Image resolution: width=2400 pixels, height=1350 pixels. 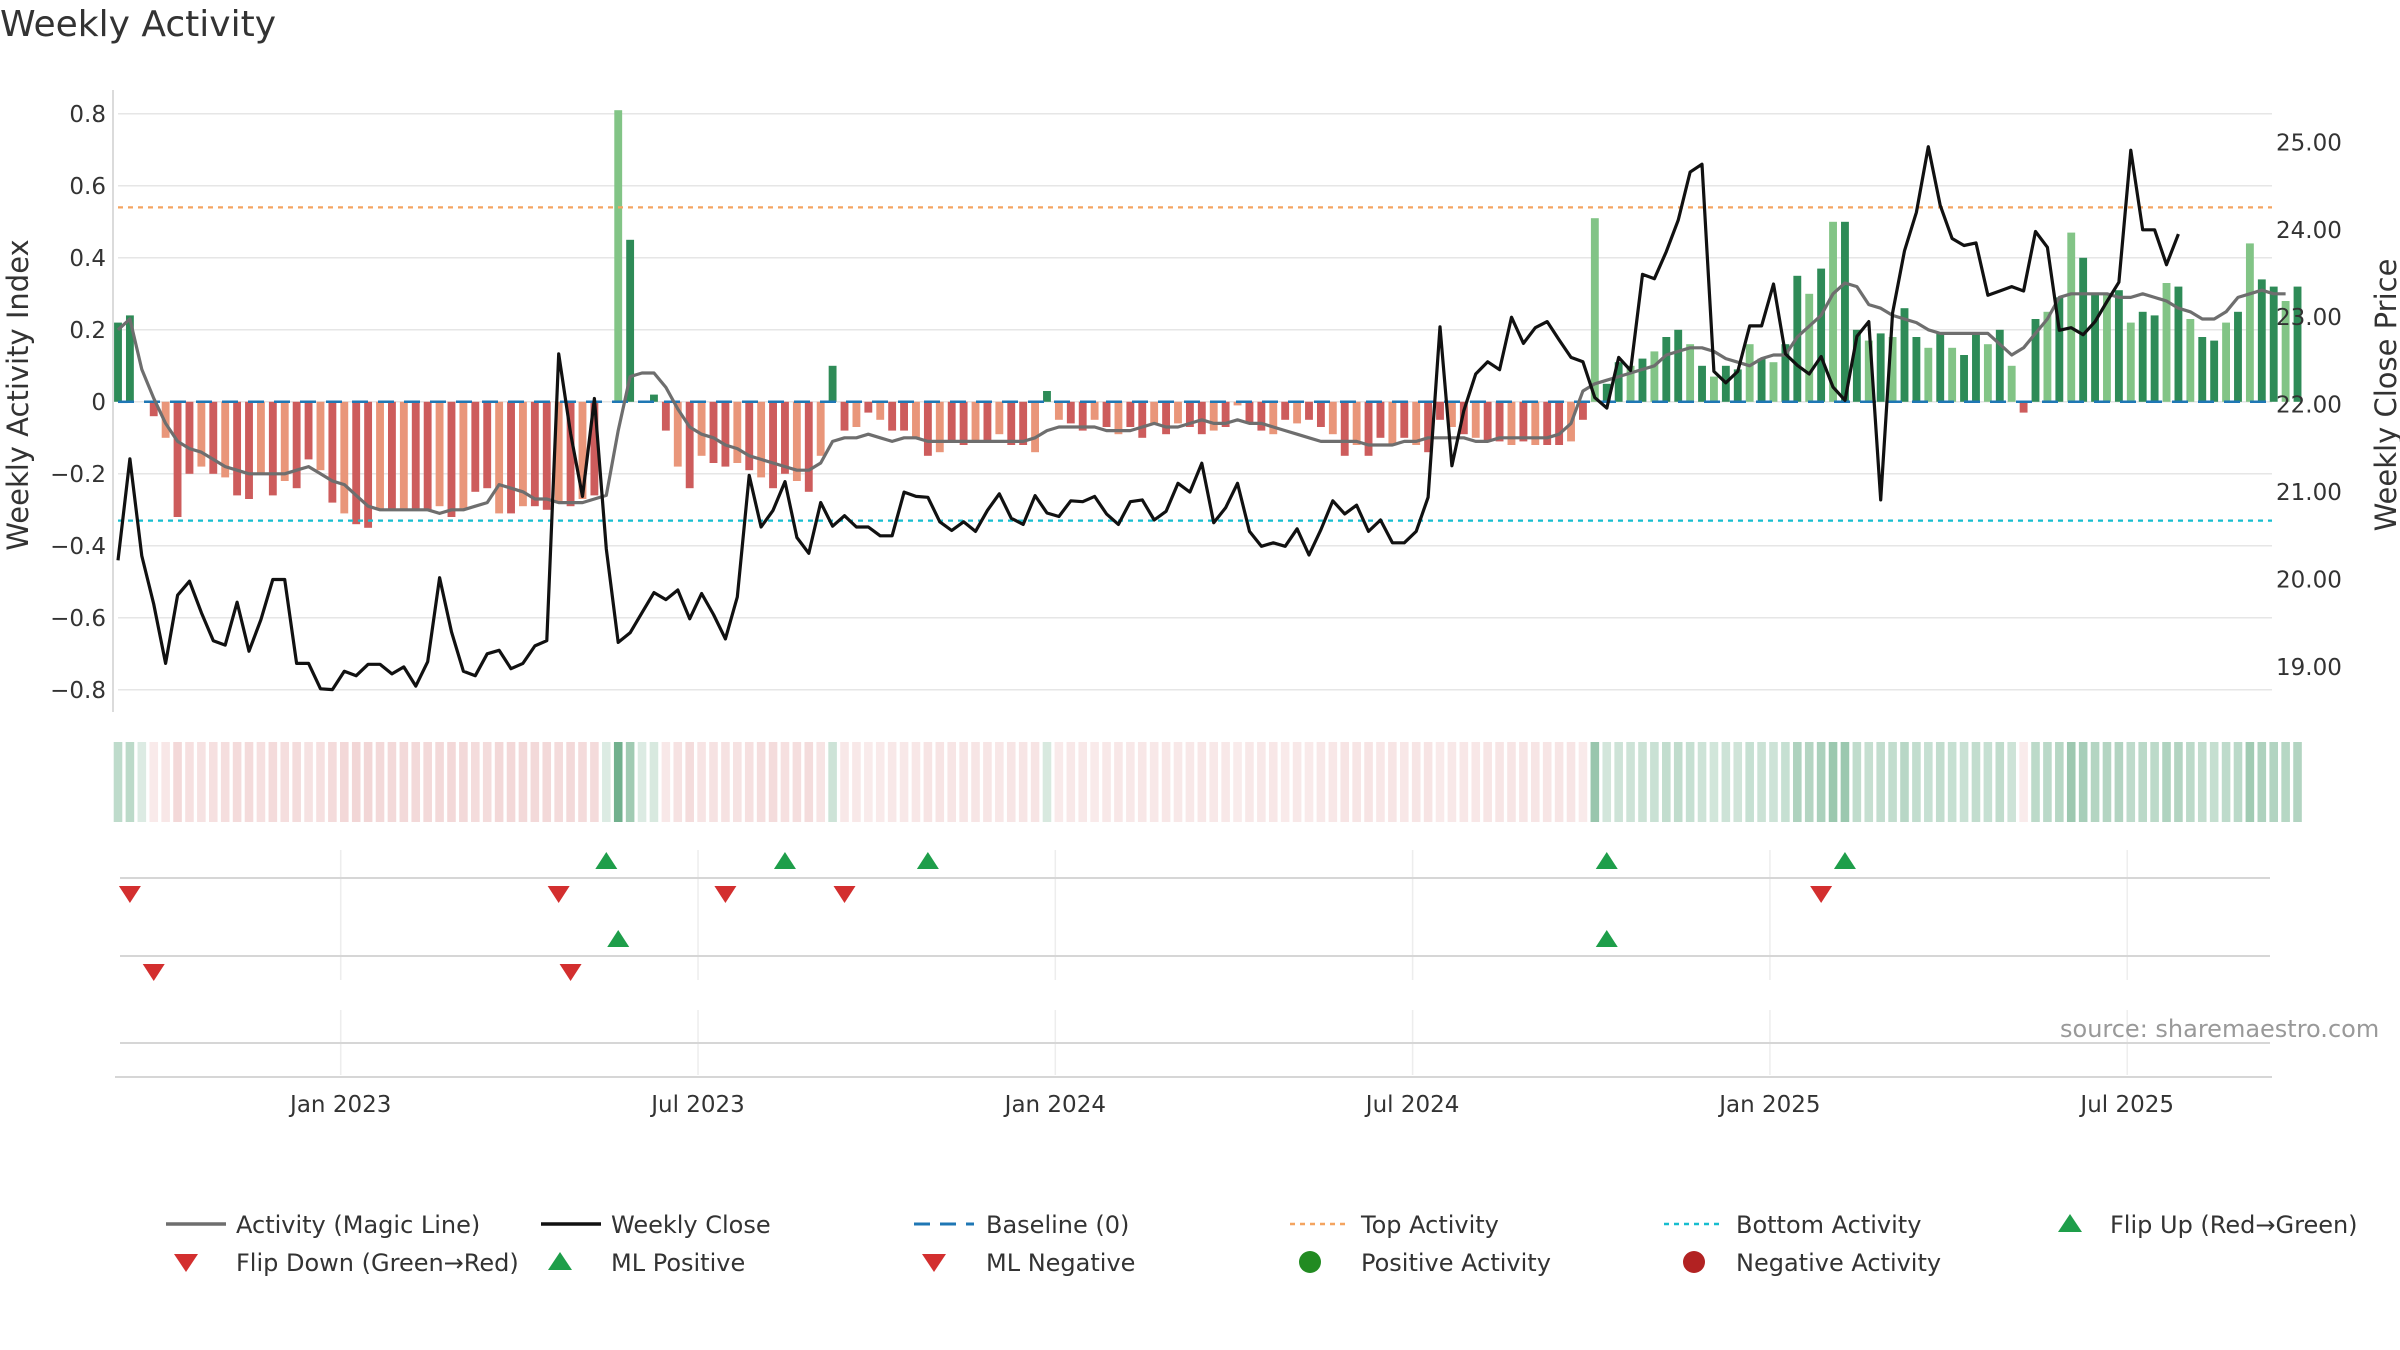 What do you see at coordinates (1828, 1225) in the screenshot?
I see `legend-label: Bottom Activity` at bounding box center [1828, 1225].